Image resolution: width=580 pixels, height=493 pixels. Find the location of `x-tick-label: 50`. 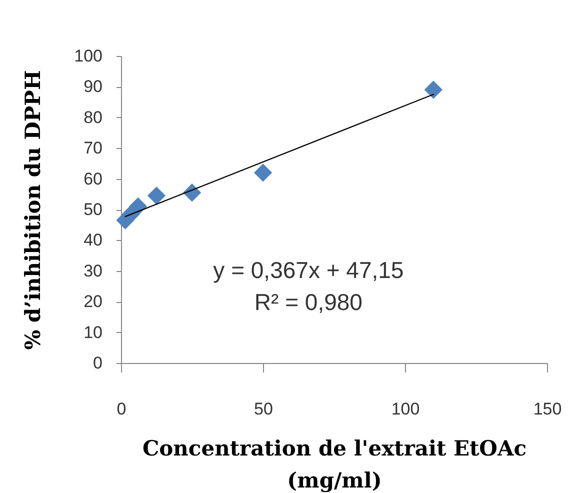

x-tick-label: 50 is located at coordinates (263, 409).